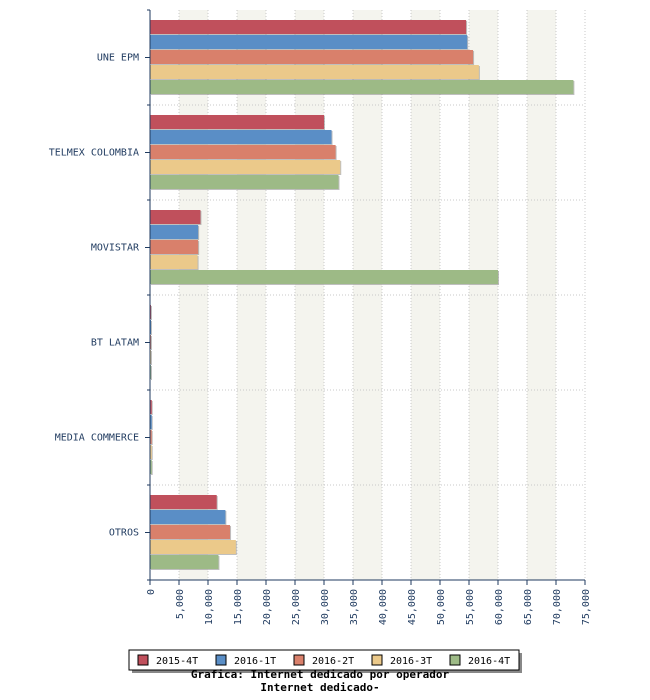 Image resolution: width=650 pixels, height=700 pixels. I want to click on x-tick-label: 30,000, so click(325, 607).